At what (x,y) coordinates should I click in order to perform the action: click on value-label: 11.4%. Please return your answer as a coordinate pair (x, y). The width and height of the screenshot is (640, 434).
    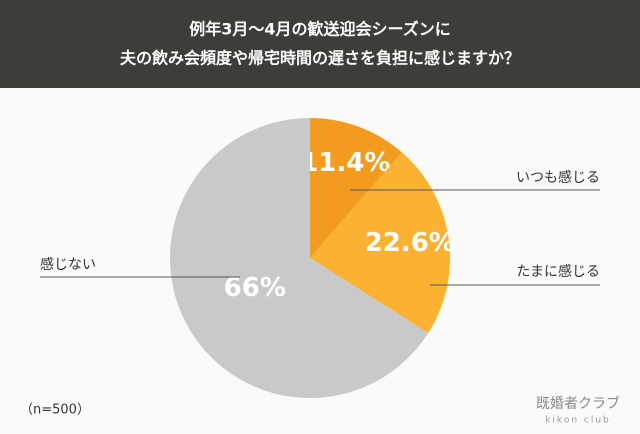
    Looking at the image, I should click on (345, 163).